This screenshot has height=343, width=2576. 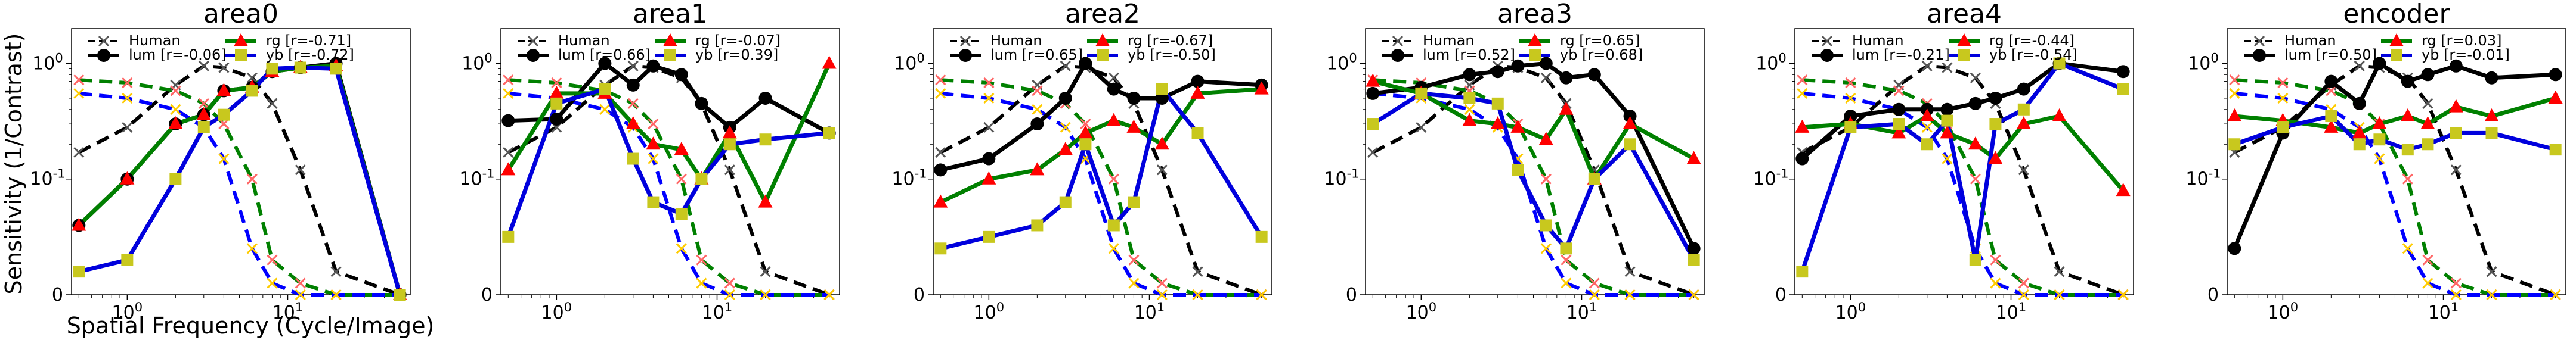 What do you see at coordinates (1901, 55) in the screenshot?
I see `legend-lum-label: lum [r=-0.21]` at bounding box center [1901, 55].